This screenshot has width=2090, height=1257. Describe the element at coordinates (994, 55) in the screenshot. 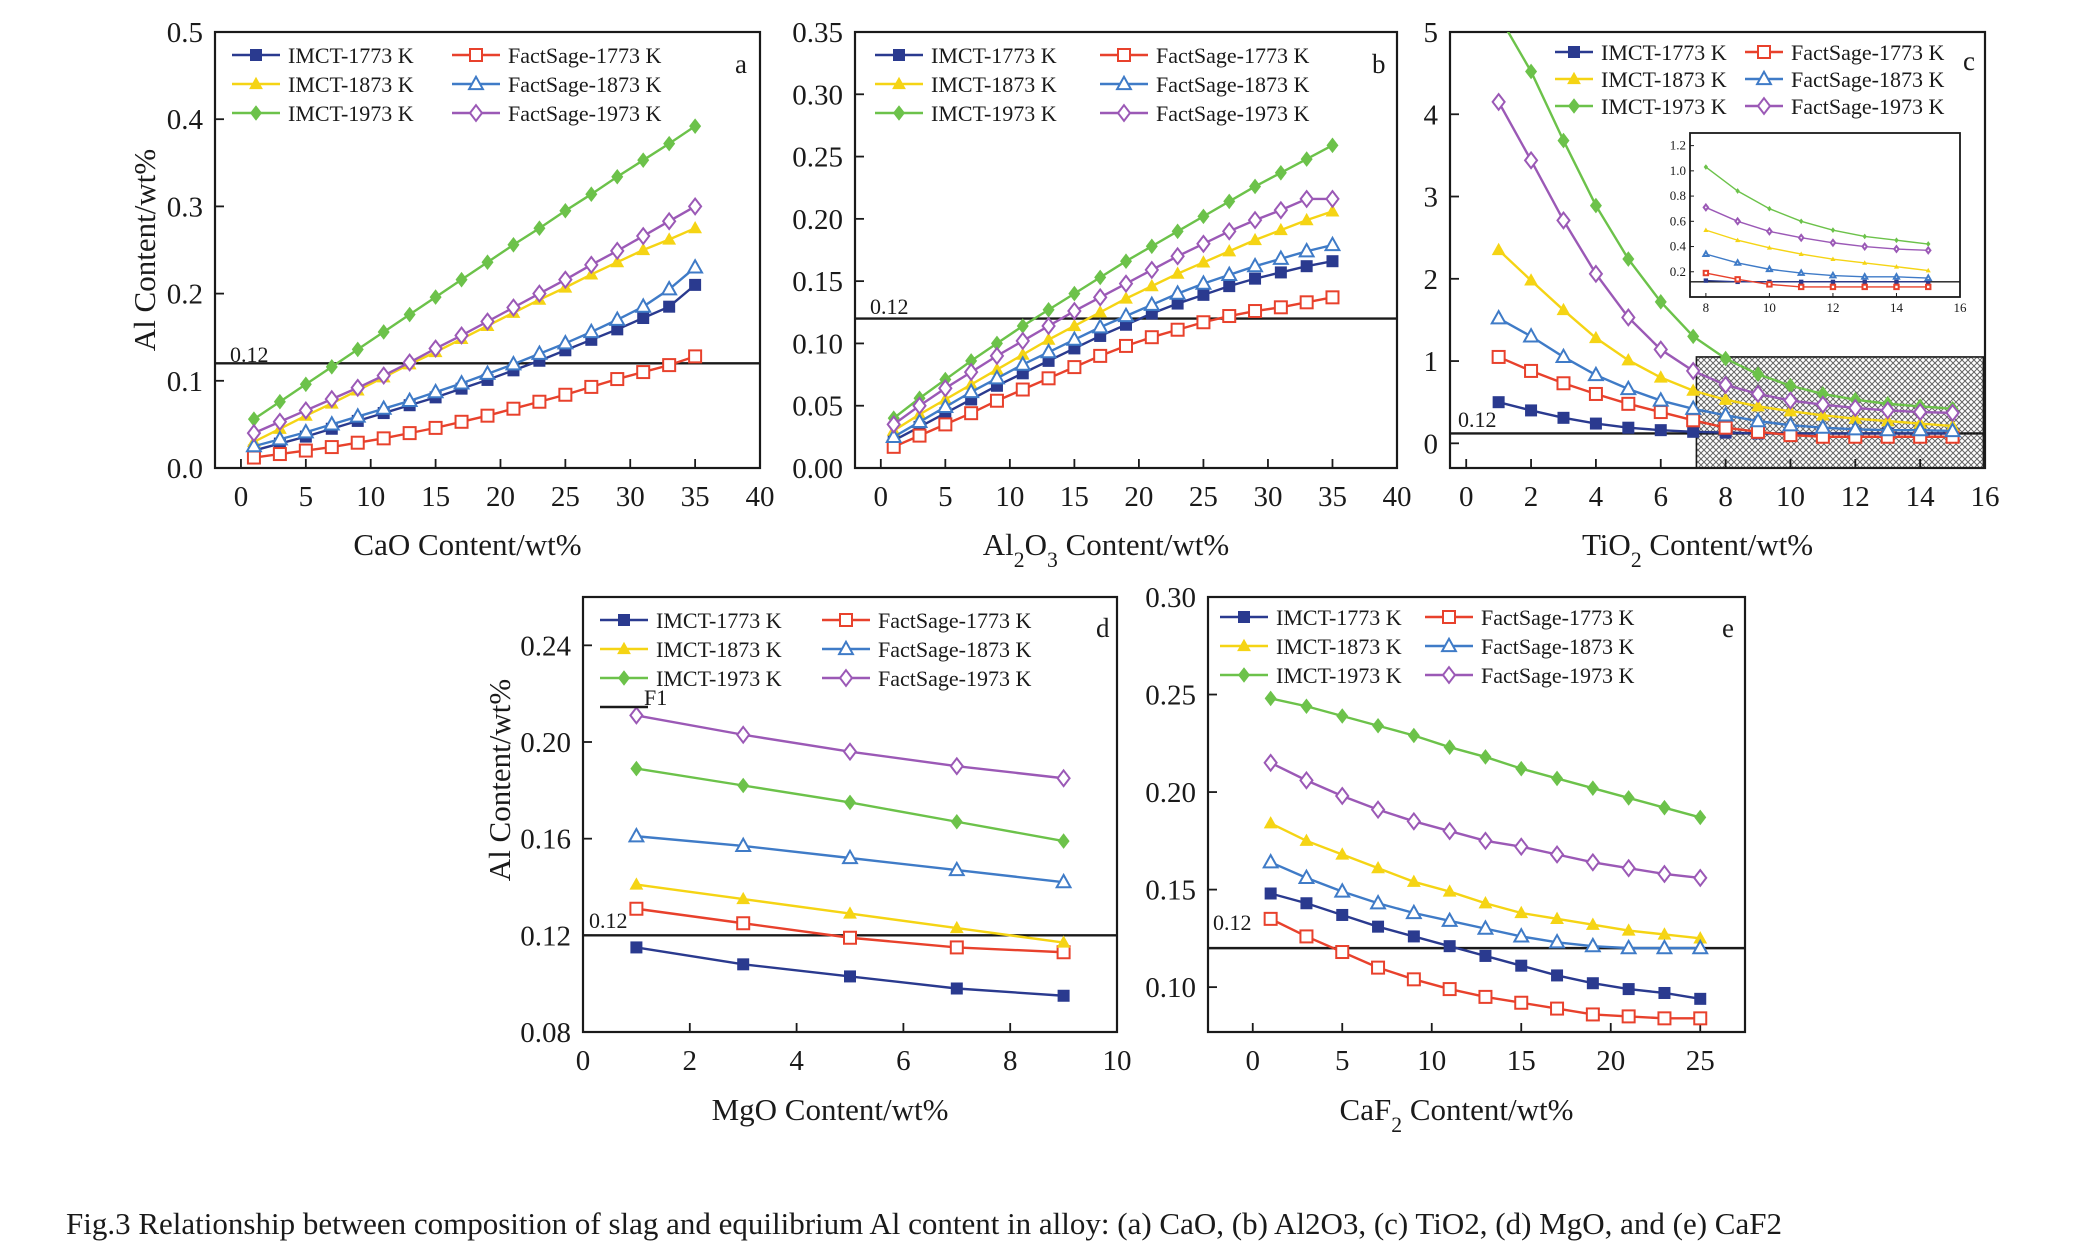

I see `legend-entry: IMCT-1773 K` at that location.